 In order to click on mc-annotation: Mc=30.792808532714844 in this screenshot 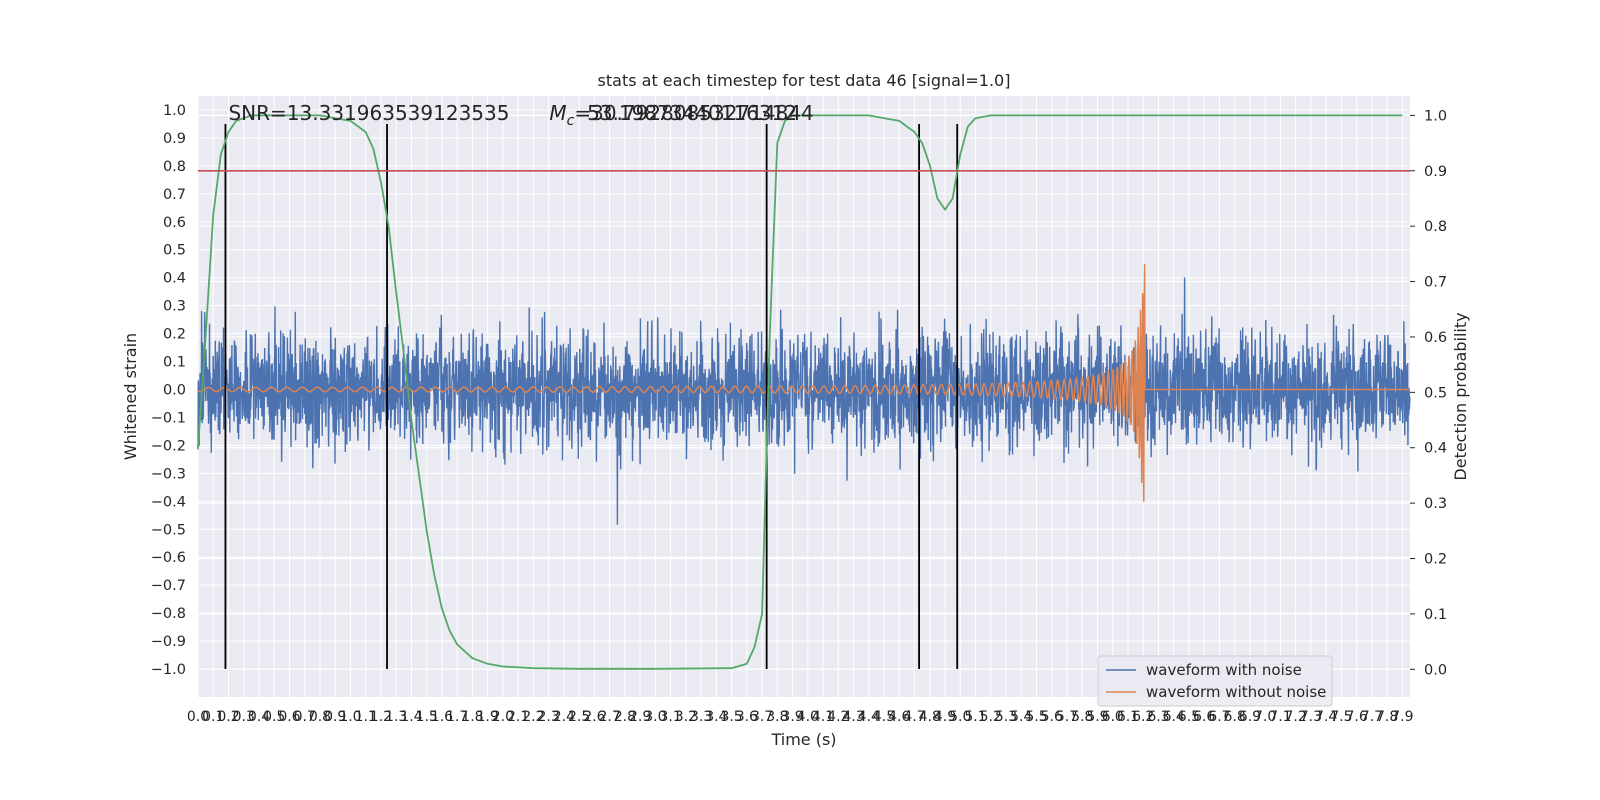, I will do `click(681, 115)`.